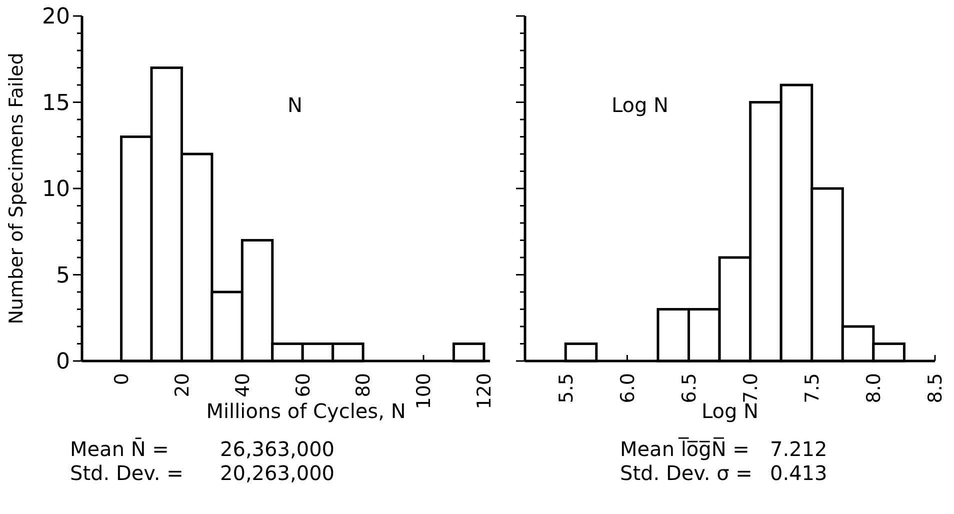 This screenshot has width=954, height=514. Describe the element at coordinates (566, 388) in the screenshot. I see `x-tick-label: 5.5` at that location.